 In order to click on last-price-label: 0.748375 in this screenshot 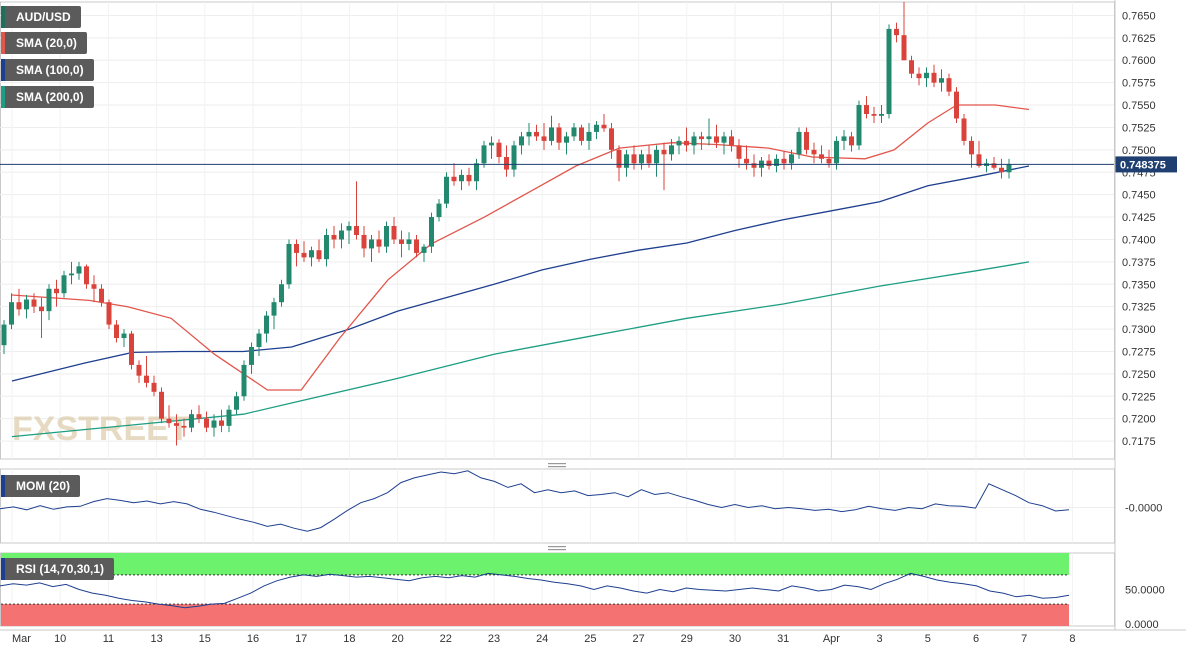, I will do `click(1143, 165)`.